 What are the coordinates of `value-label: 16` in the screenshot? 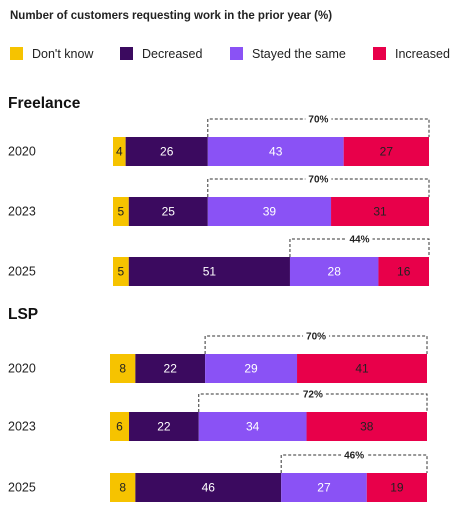 It's located at (404, 272).